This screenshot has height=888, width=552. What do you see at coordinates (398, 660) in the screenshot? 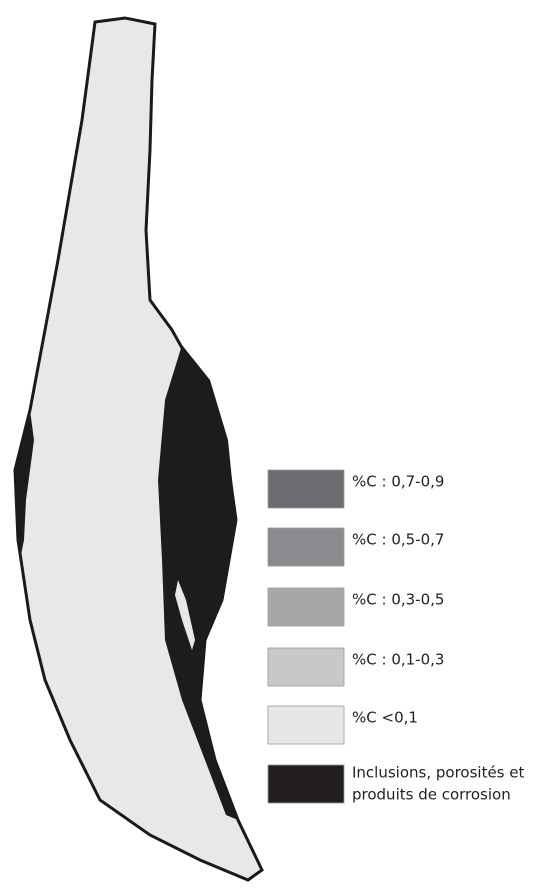
I see `legend-label: %C : 0,1-0,3` at bounding box center [398, 660].